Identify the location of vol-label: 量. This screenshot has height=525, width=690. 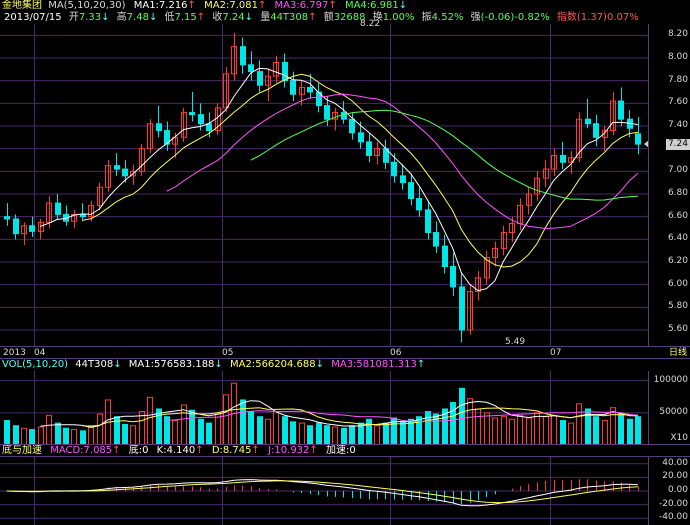
(265, 17).